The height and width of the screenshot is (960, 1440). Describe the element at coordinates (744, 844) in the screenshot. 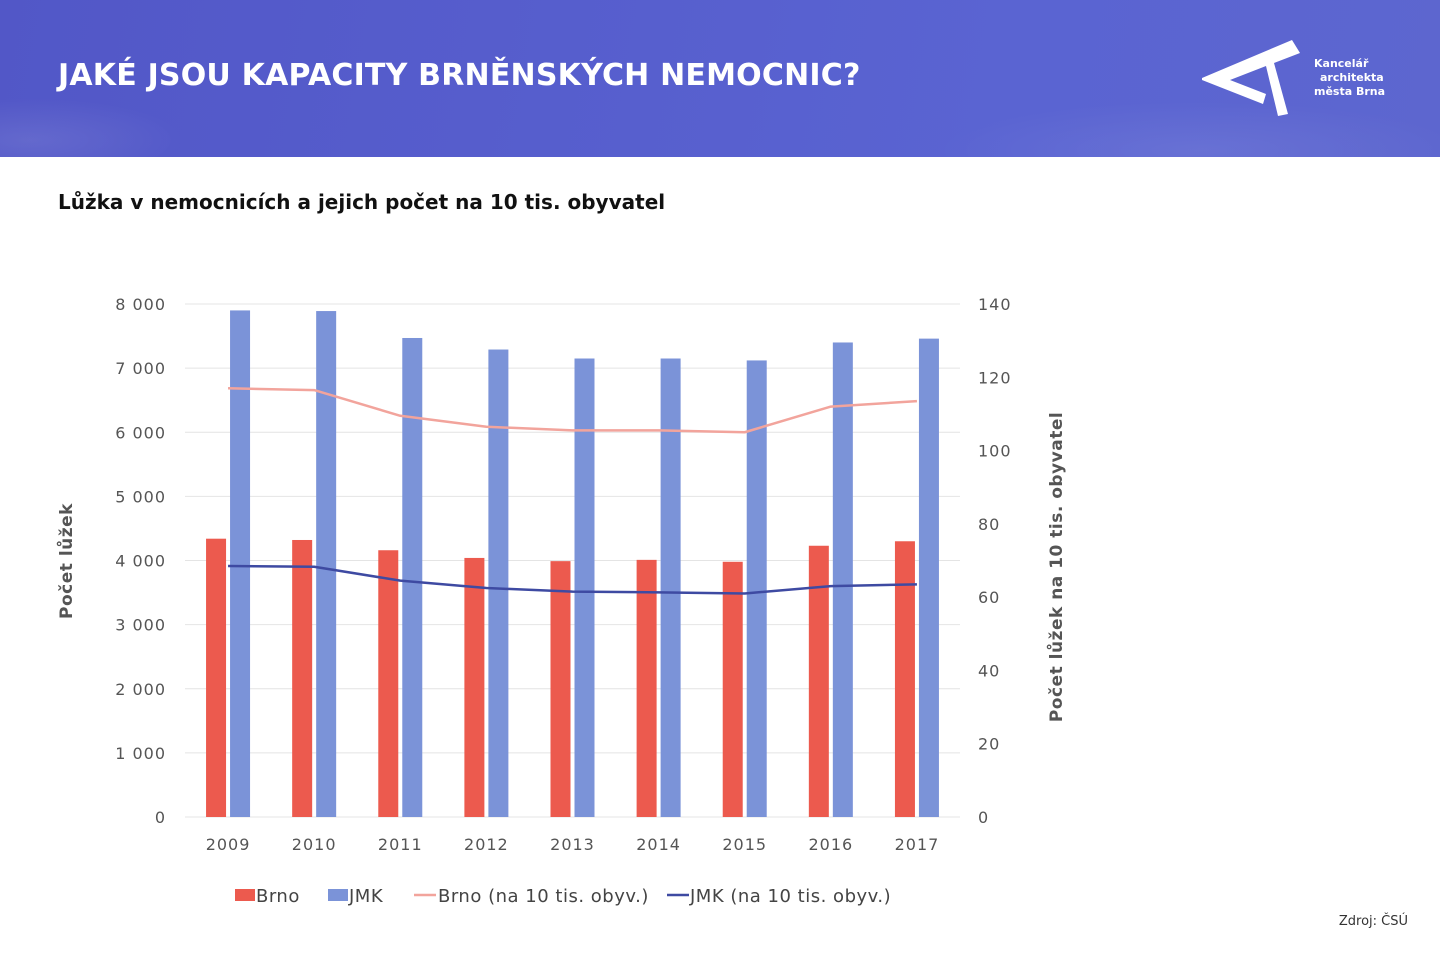

I see `x-tick-label: 2015` at that location.